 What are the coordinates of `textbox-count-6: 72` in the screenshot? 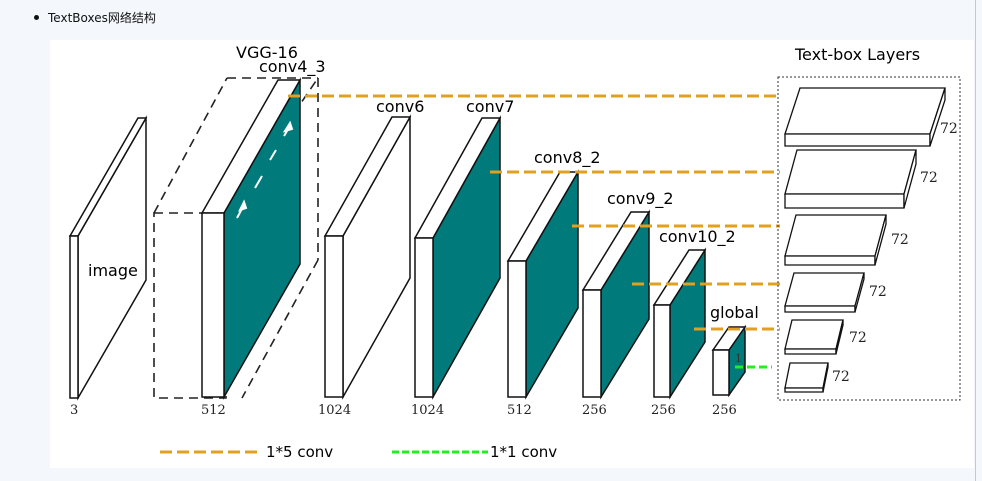 It's located at (841, 377).